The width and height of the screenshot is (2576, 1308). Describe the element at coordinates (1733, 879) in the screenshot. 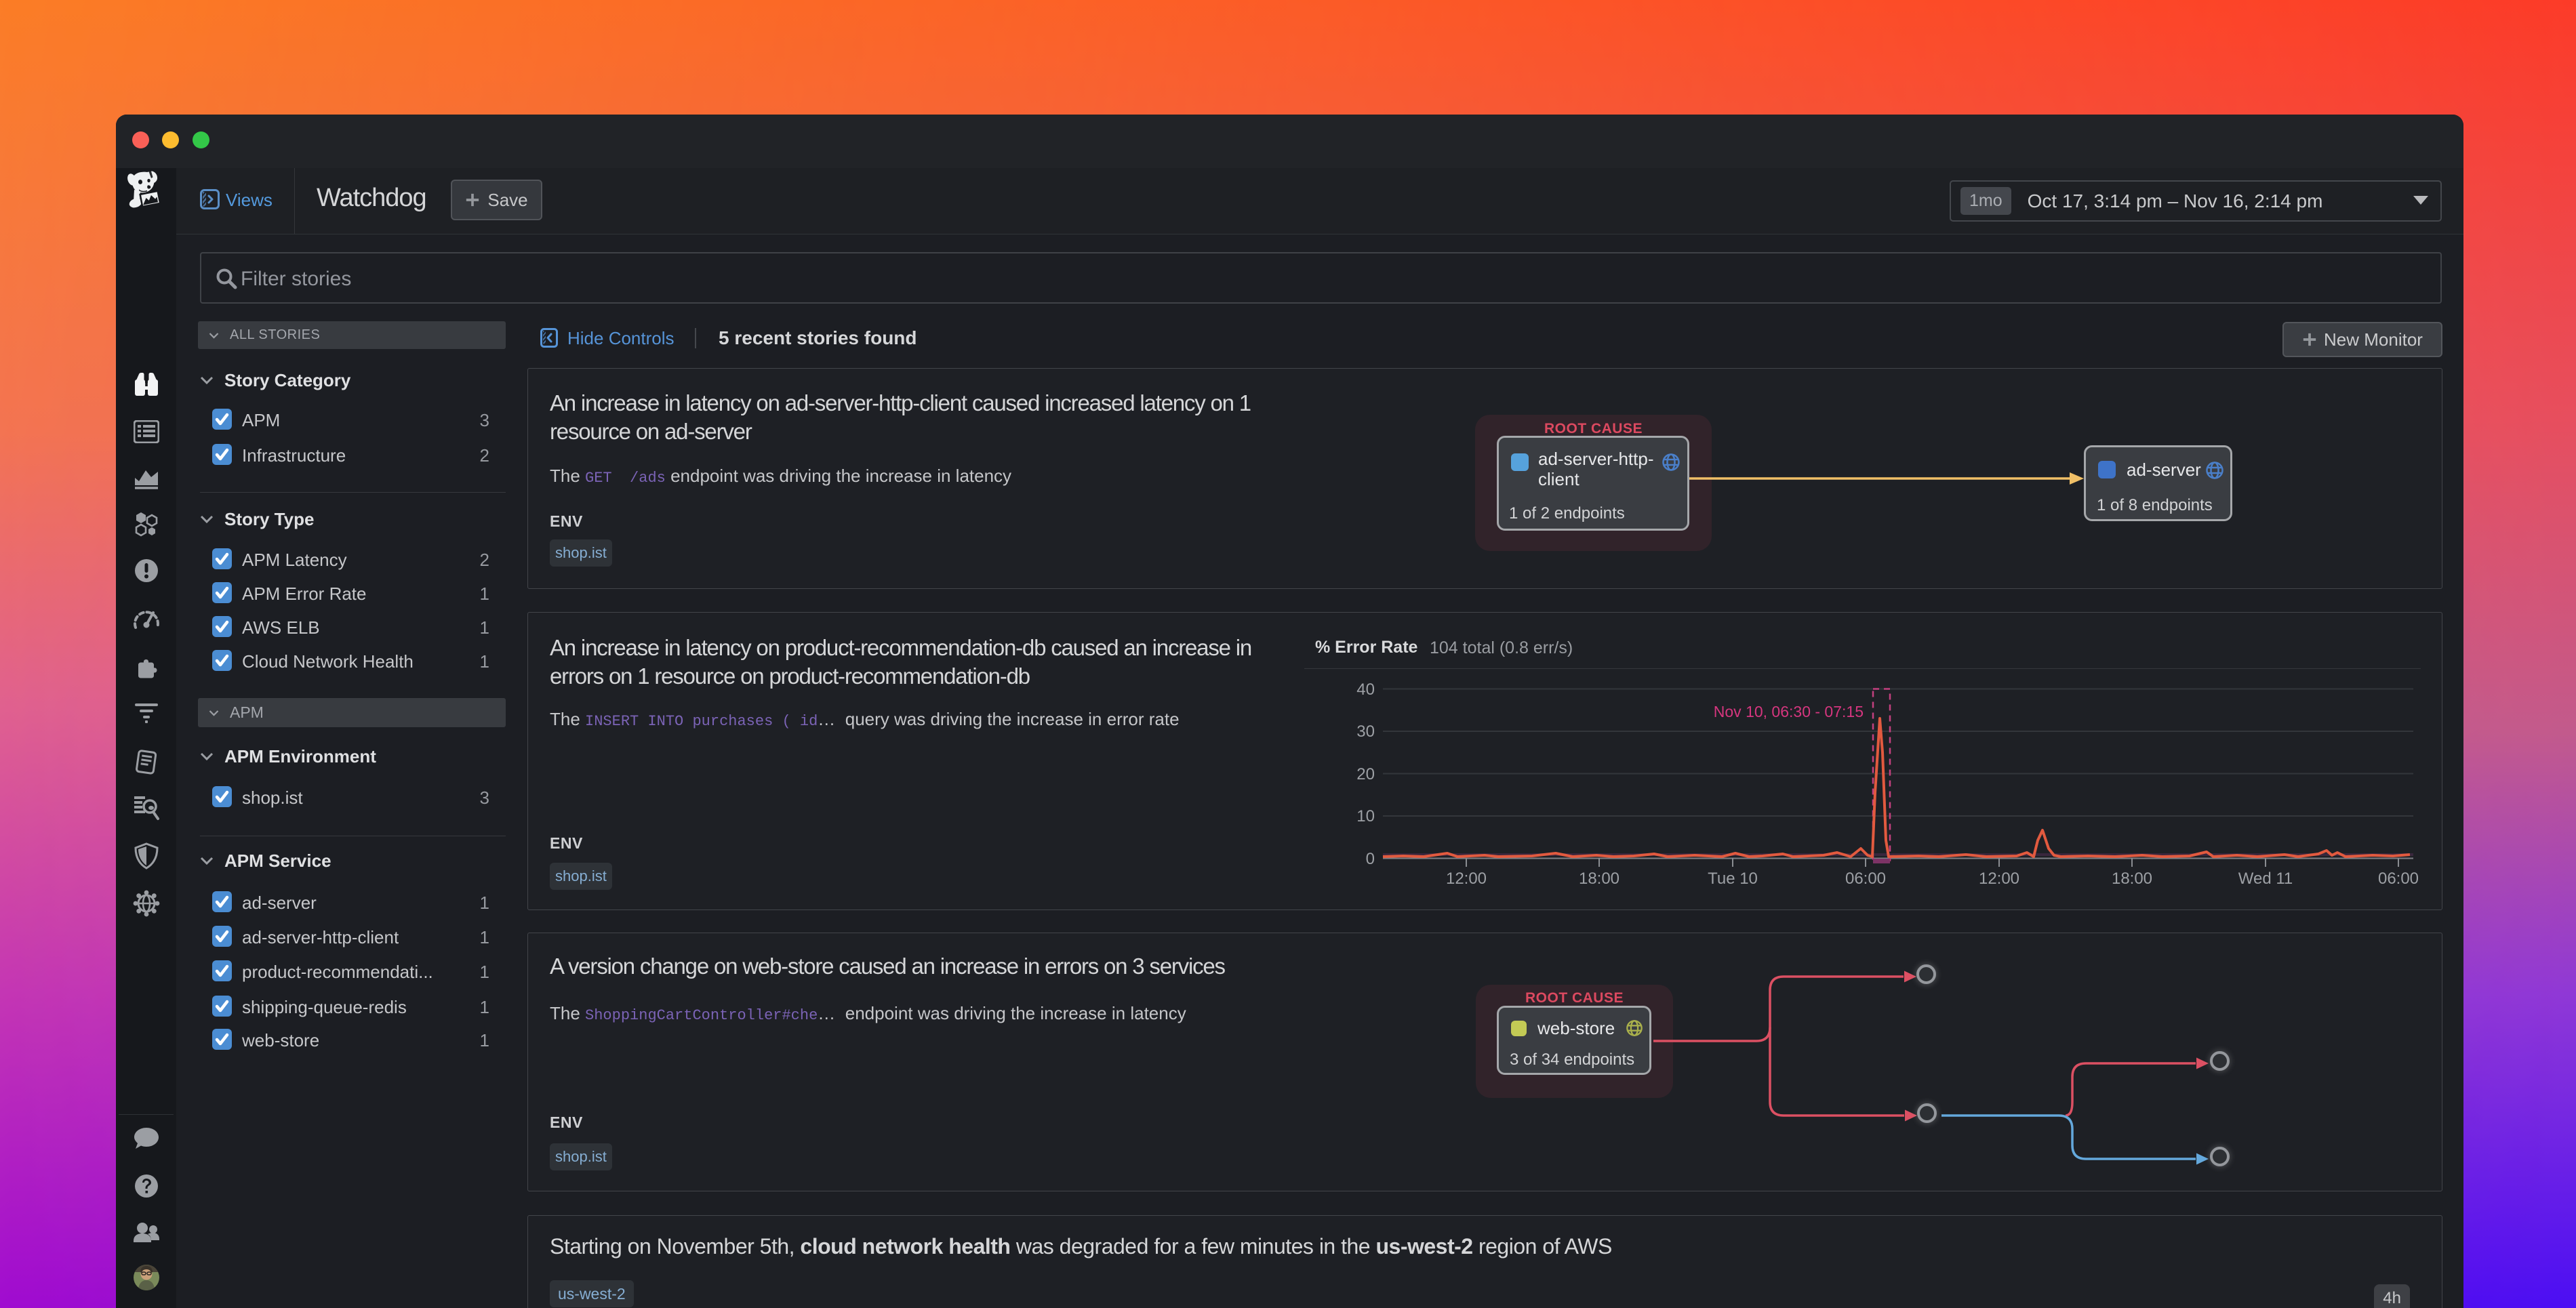

I see `svg-text: Tue 10` at that location.